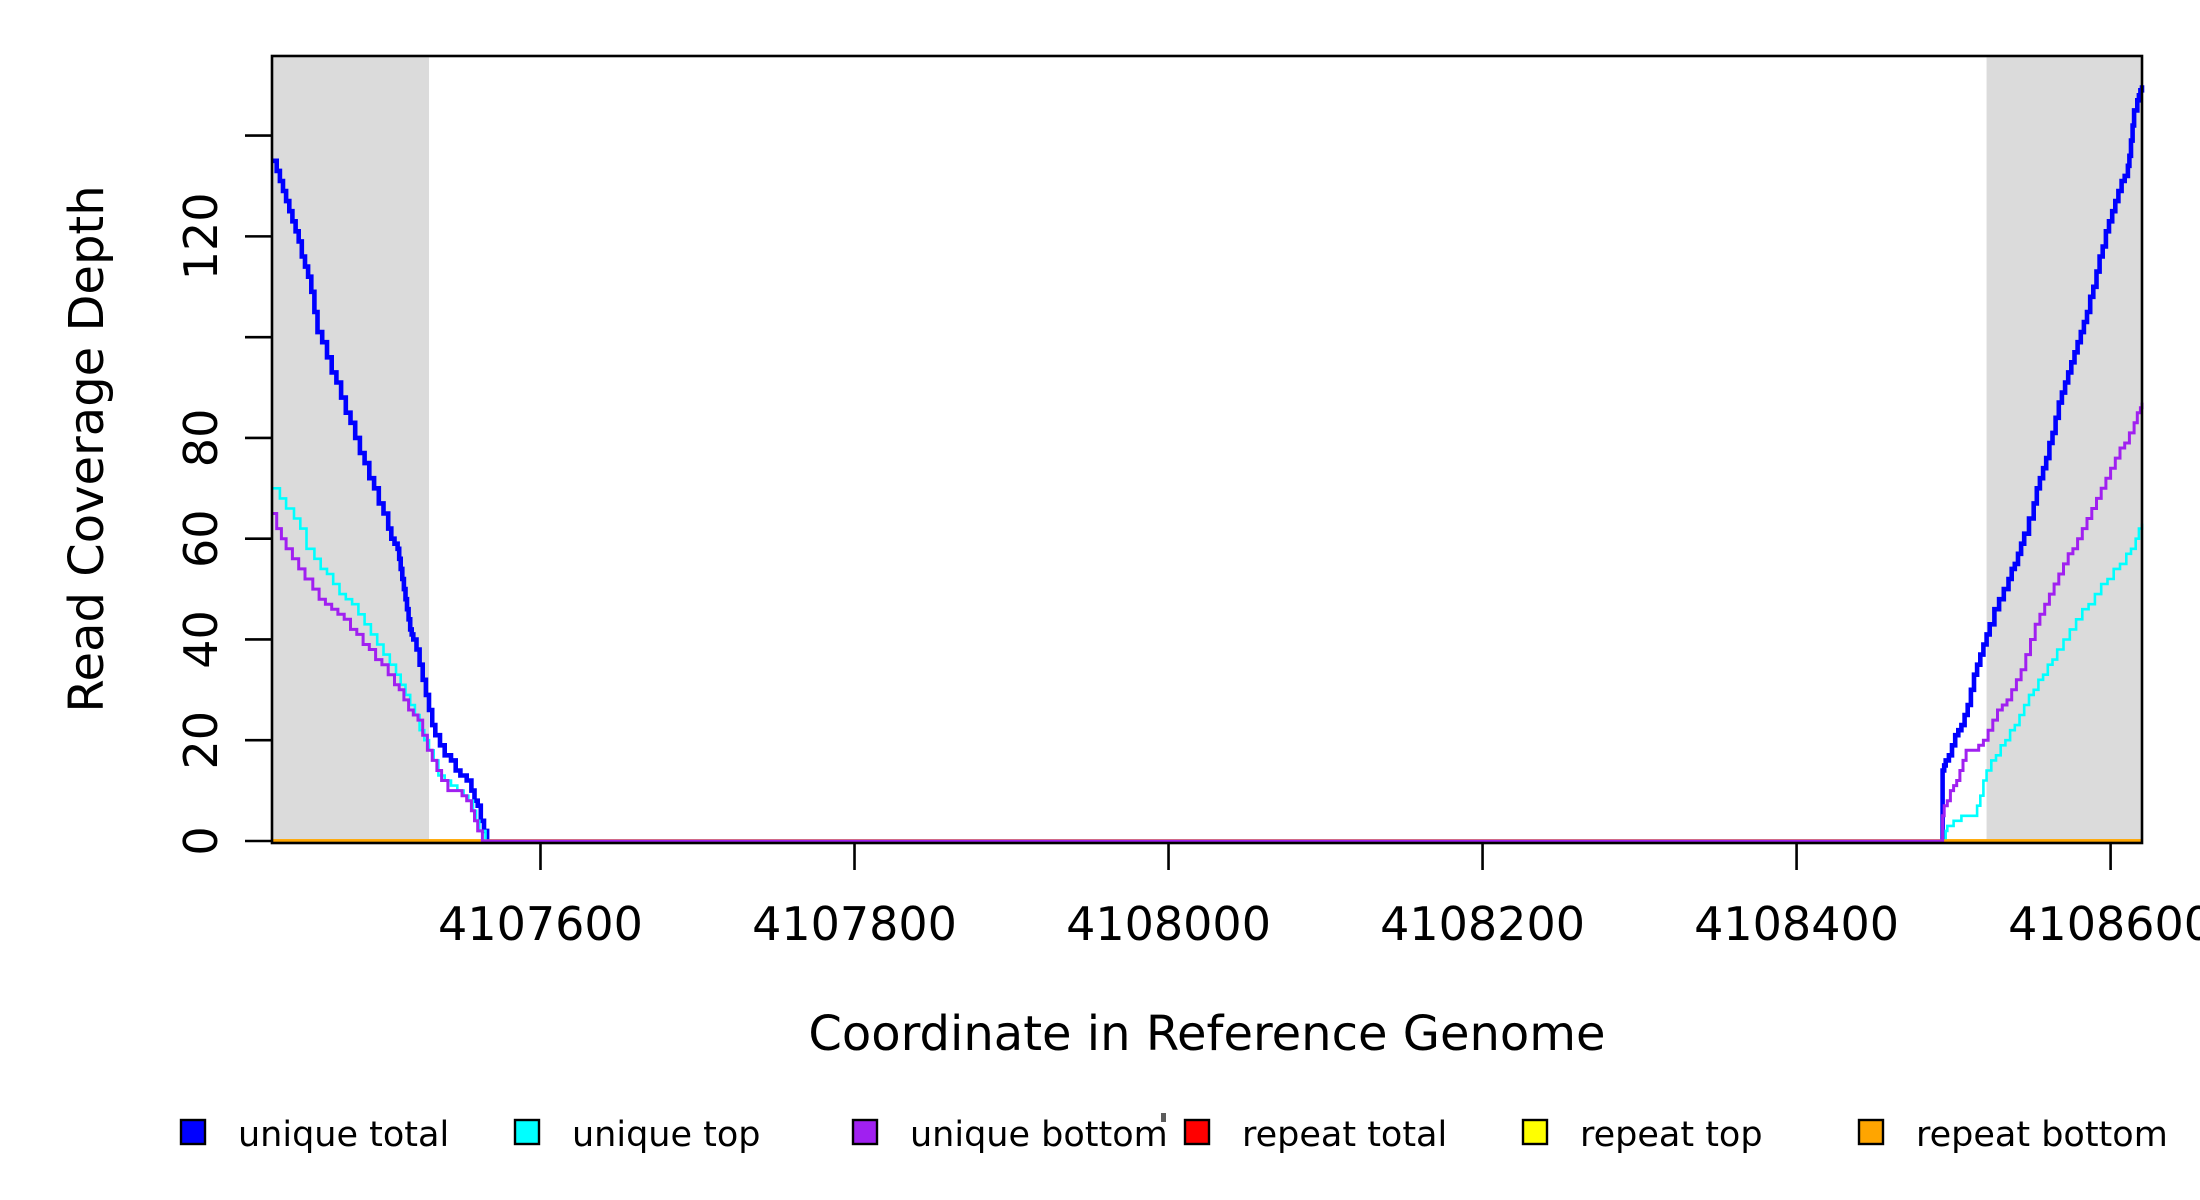  What do you see at coordinates (854, 924) in the screenshot?
I see `x-tick-label: 4107800` at bounding box center [854, 924].